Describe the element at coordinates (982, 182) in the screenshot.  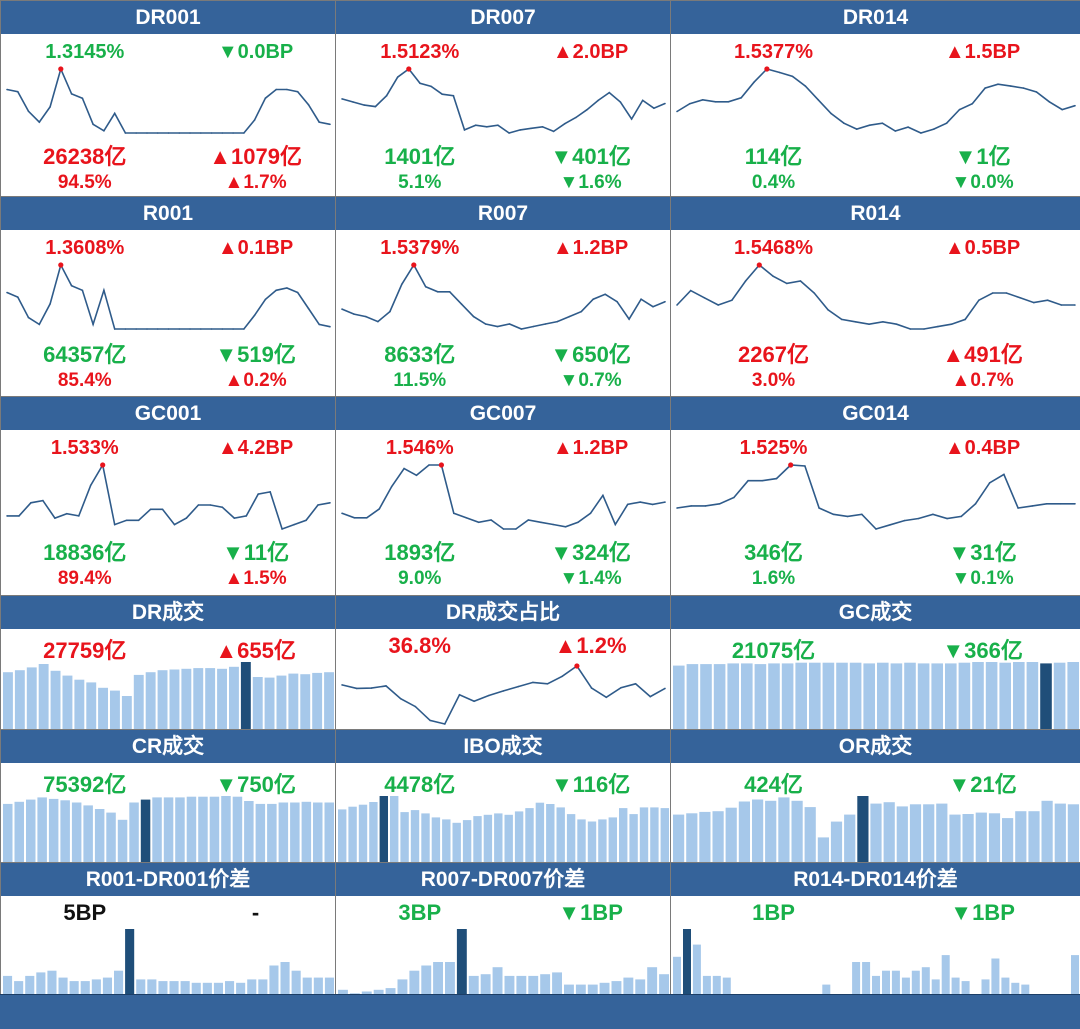
I see `share-change: ▼0.0%` at that location.